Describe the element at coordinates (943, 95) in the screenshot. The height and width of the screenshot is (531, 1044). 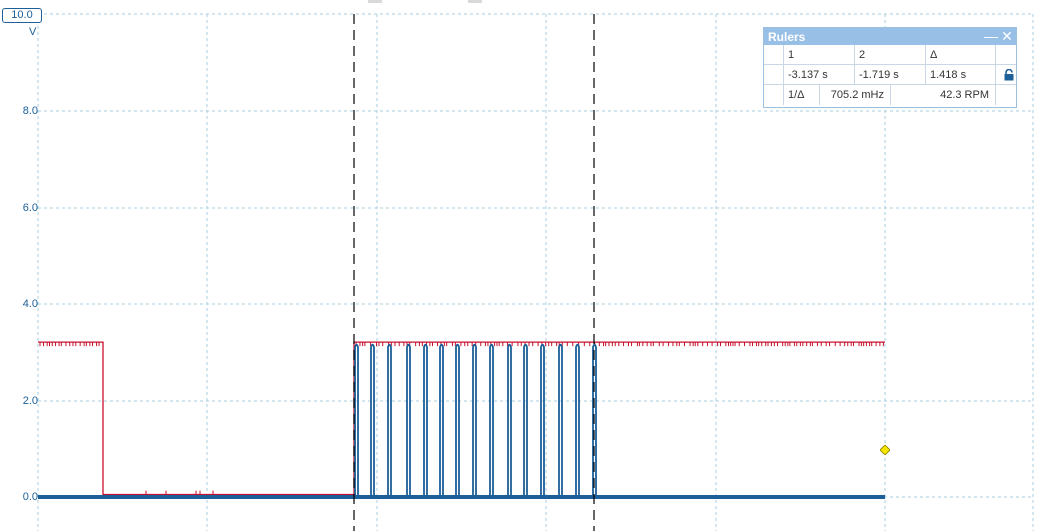
I see `rpm-value: 42.3 RPM` at that location.